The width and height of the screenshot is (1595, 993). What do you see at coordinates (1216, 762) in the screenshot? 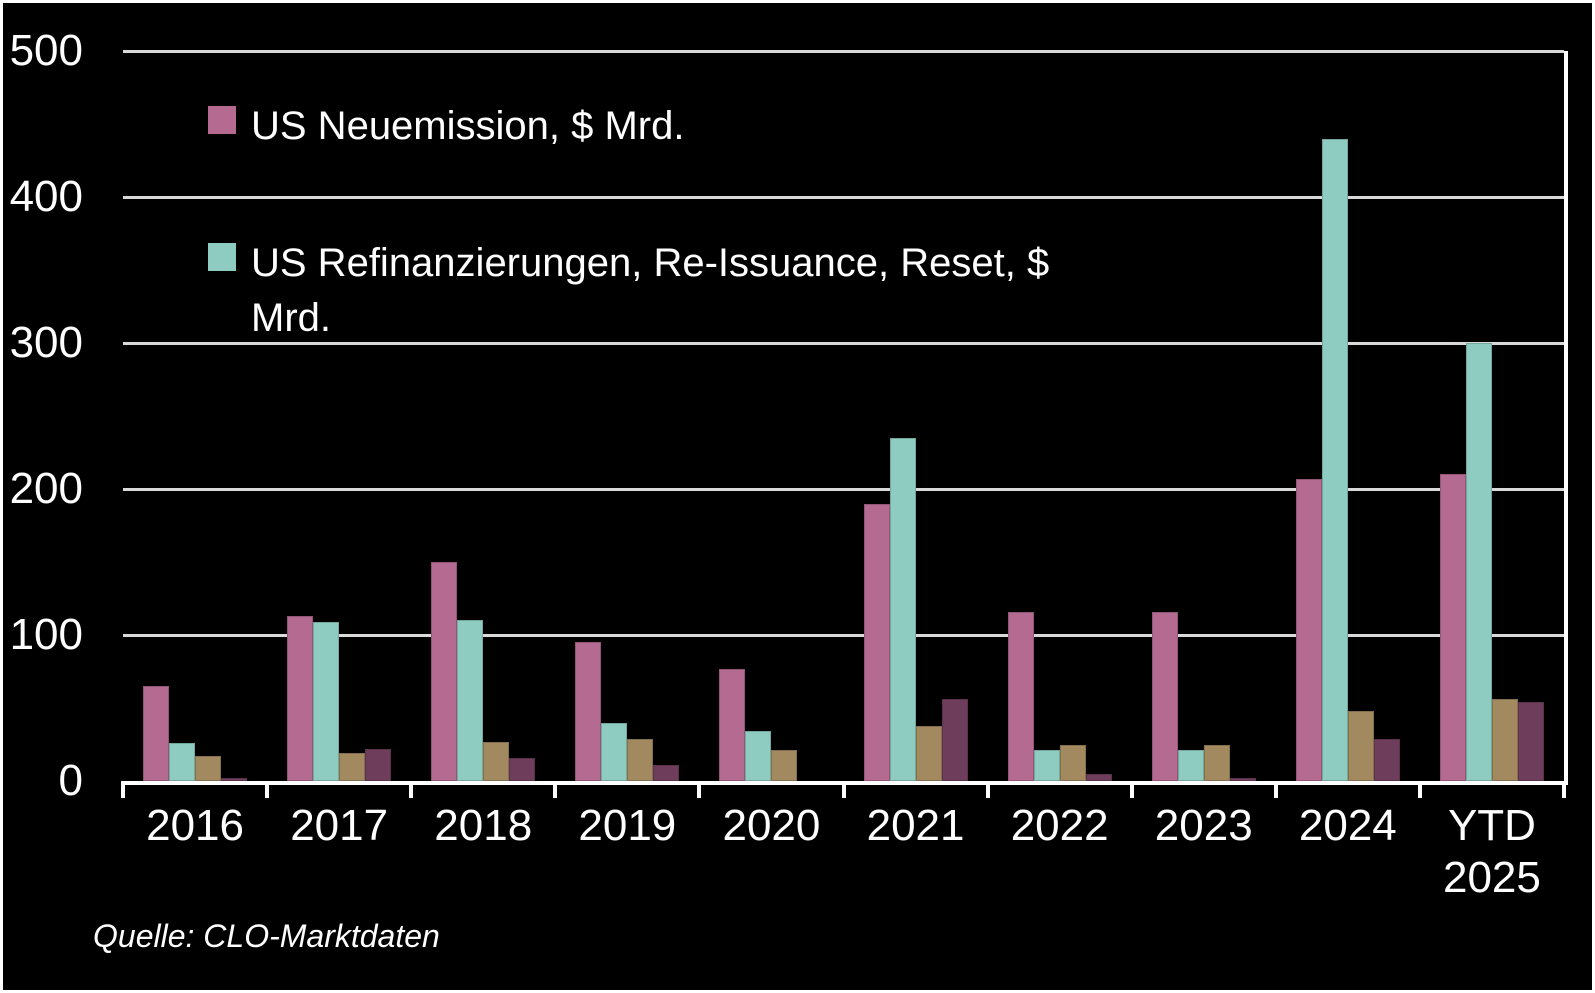
I see `bar-2023-series3` at bounding box center [1216, 762].